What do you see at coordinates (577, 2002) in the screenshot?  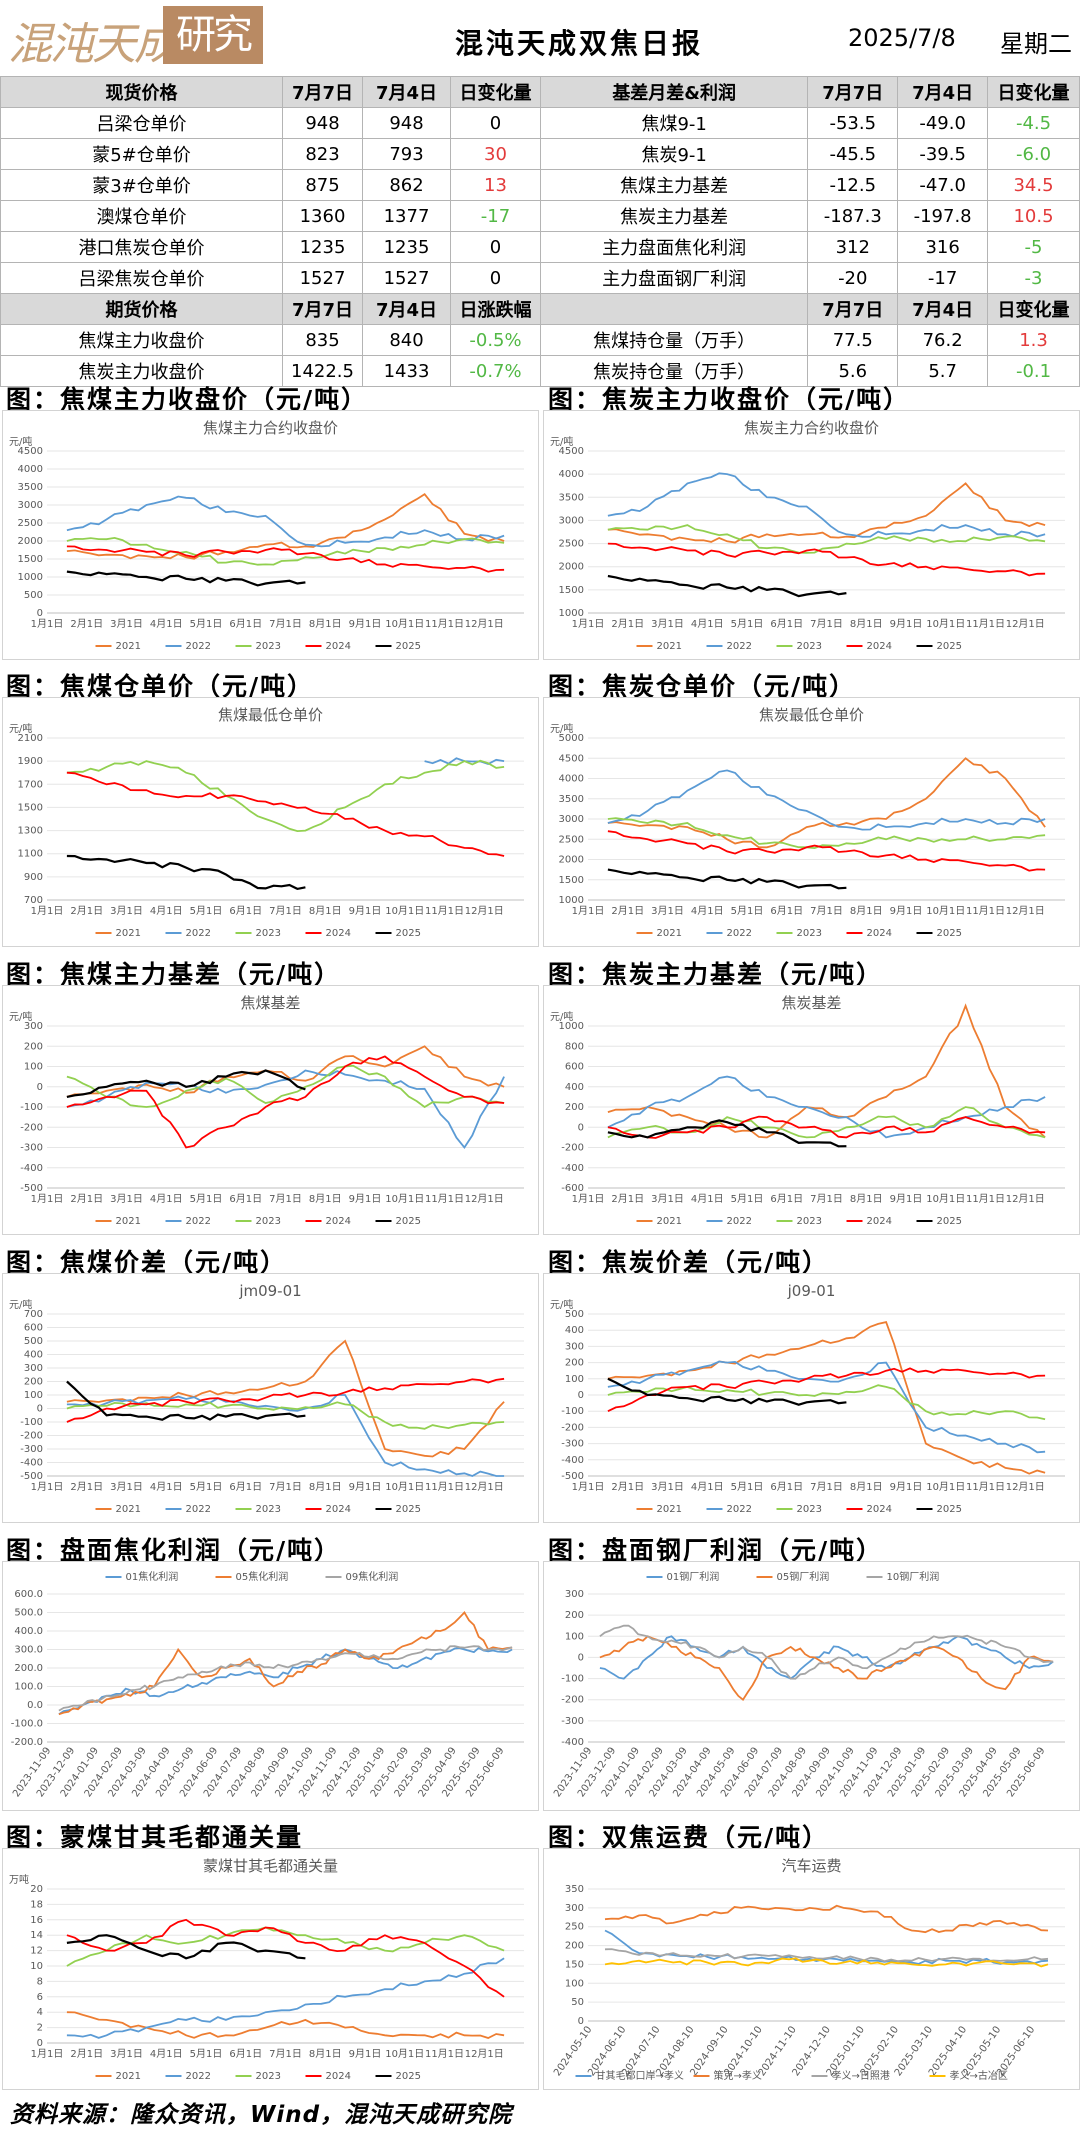 I see `y-tick-label: 50` at bounding box center [577, 2002].